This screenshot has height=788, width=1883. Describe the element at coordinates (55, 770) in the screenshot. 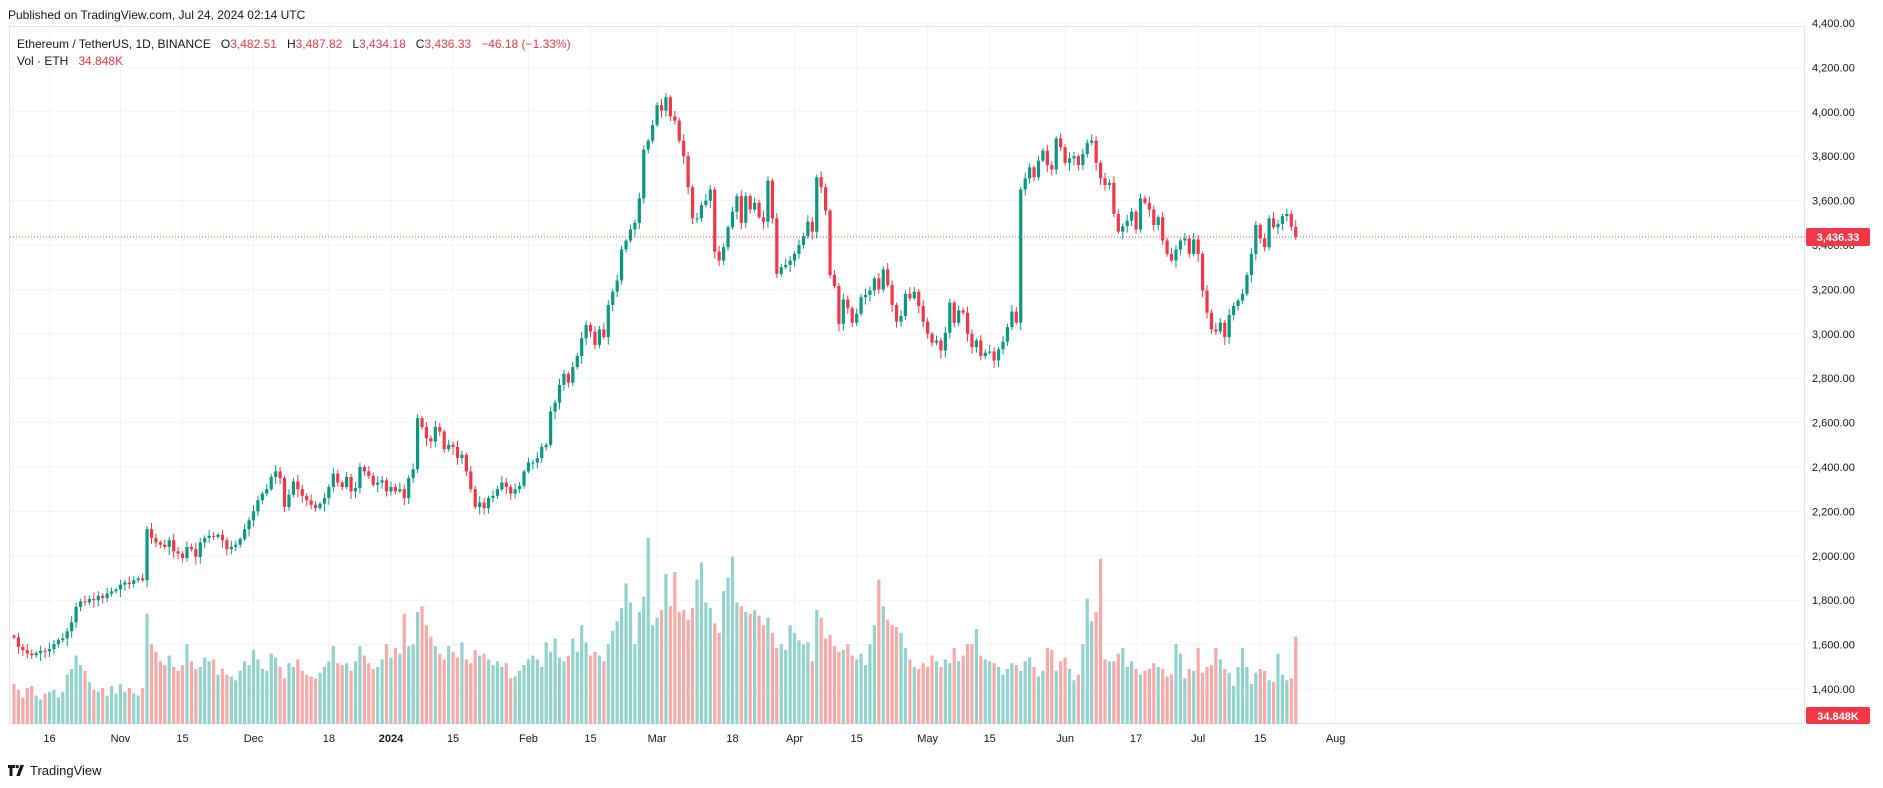

I see `tradingview-footer: TradingView` at that location.